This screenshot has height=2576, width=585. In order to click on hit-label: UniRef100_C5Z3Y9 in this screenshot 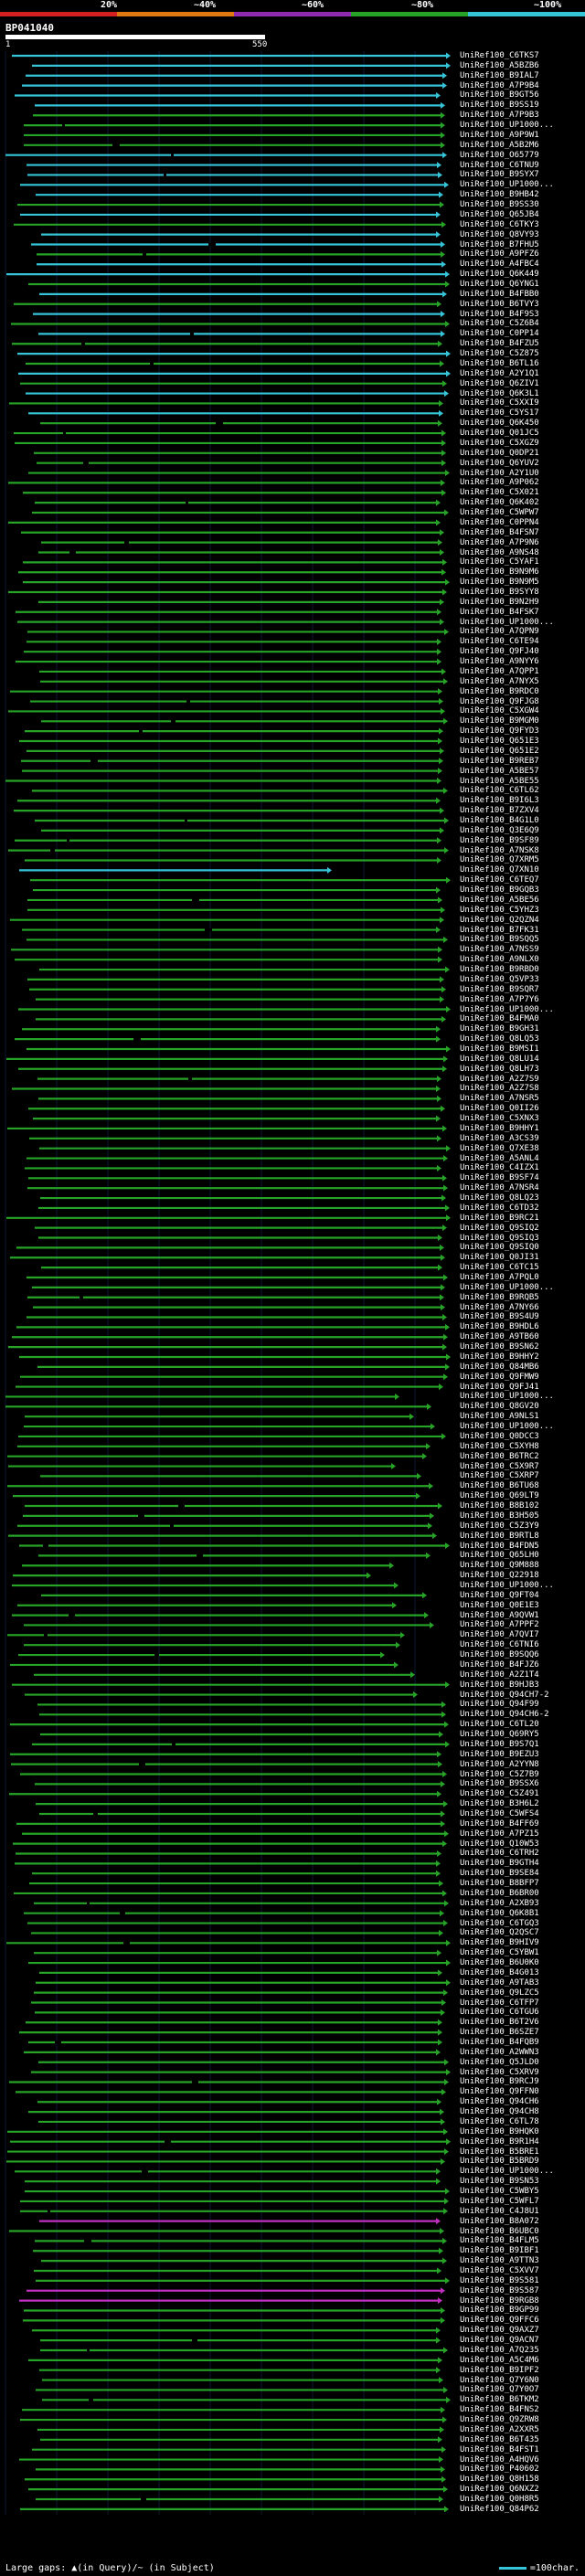, I will do `click(500, 1526)`.